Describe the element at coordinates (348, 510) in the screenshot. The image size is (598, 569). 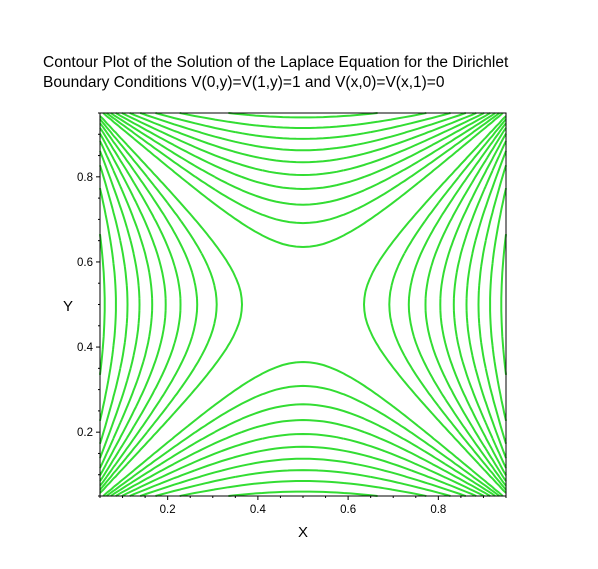
I see `x-tick-label: 0.6` at that location.